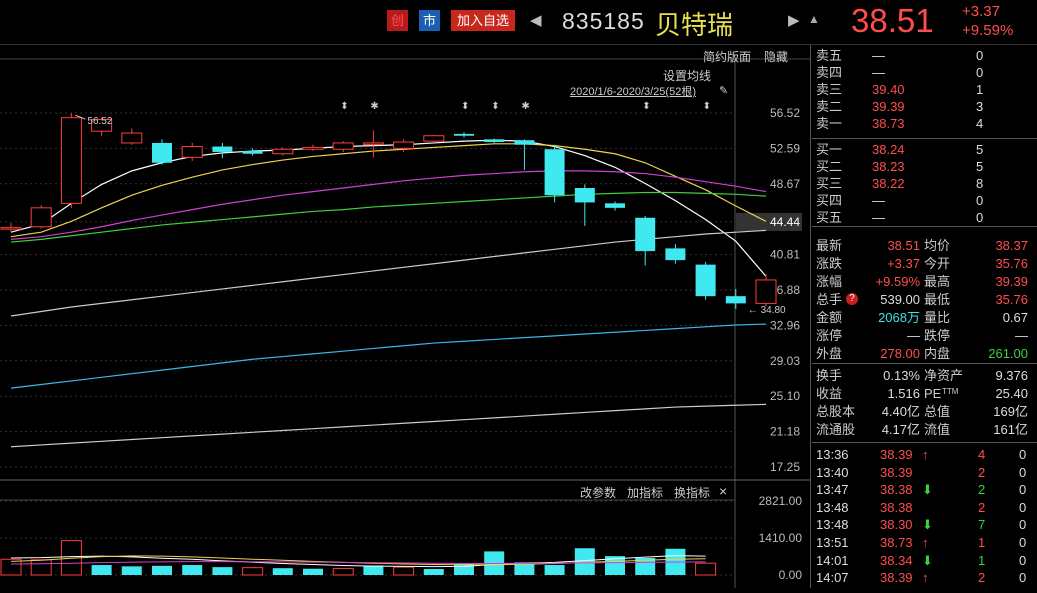  Describe the element at coordinates (980, 123) in the screenshot. I see `ask-volume: 4` at that location.